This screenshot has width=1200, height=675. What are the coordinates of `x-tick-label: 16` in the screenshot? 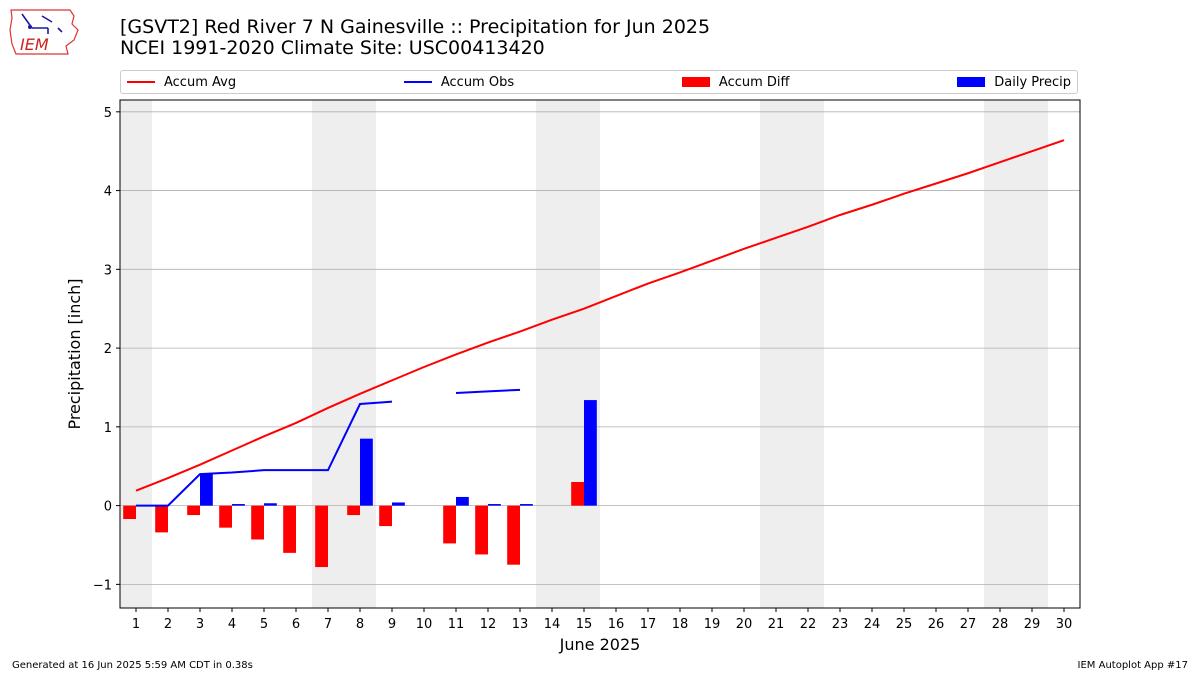 It's located at (616, 624).